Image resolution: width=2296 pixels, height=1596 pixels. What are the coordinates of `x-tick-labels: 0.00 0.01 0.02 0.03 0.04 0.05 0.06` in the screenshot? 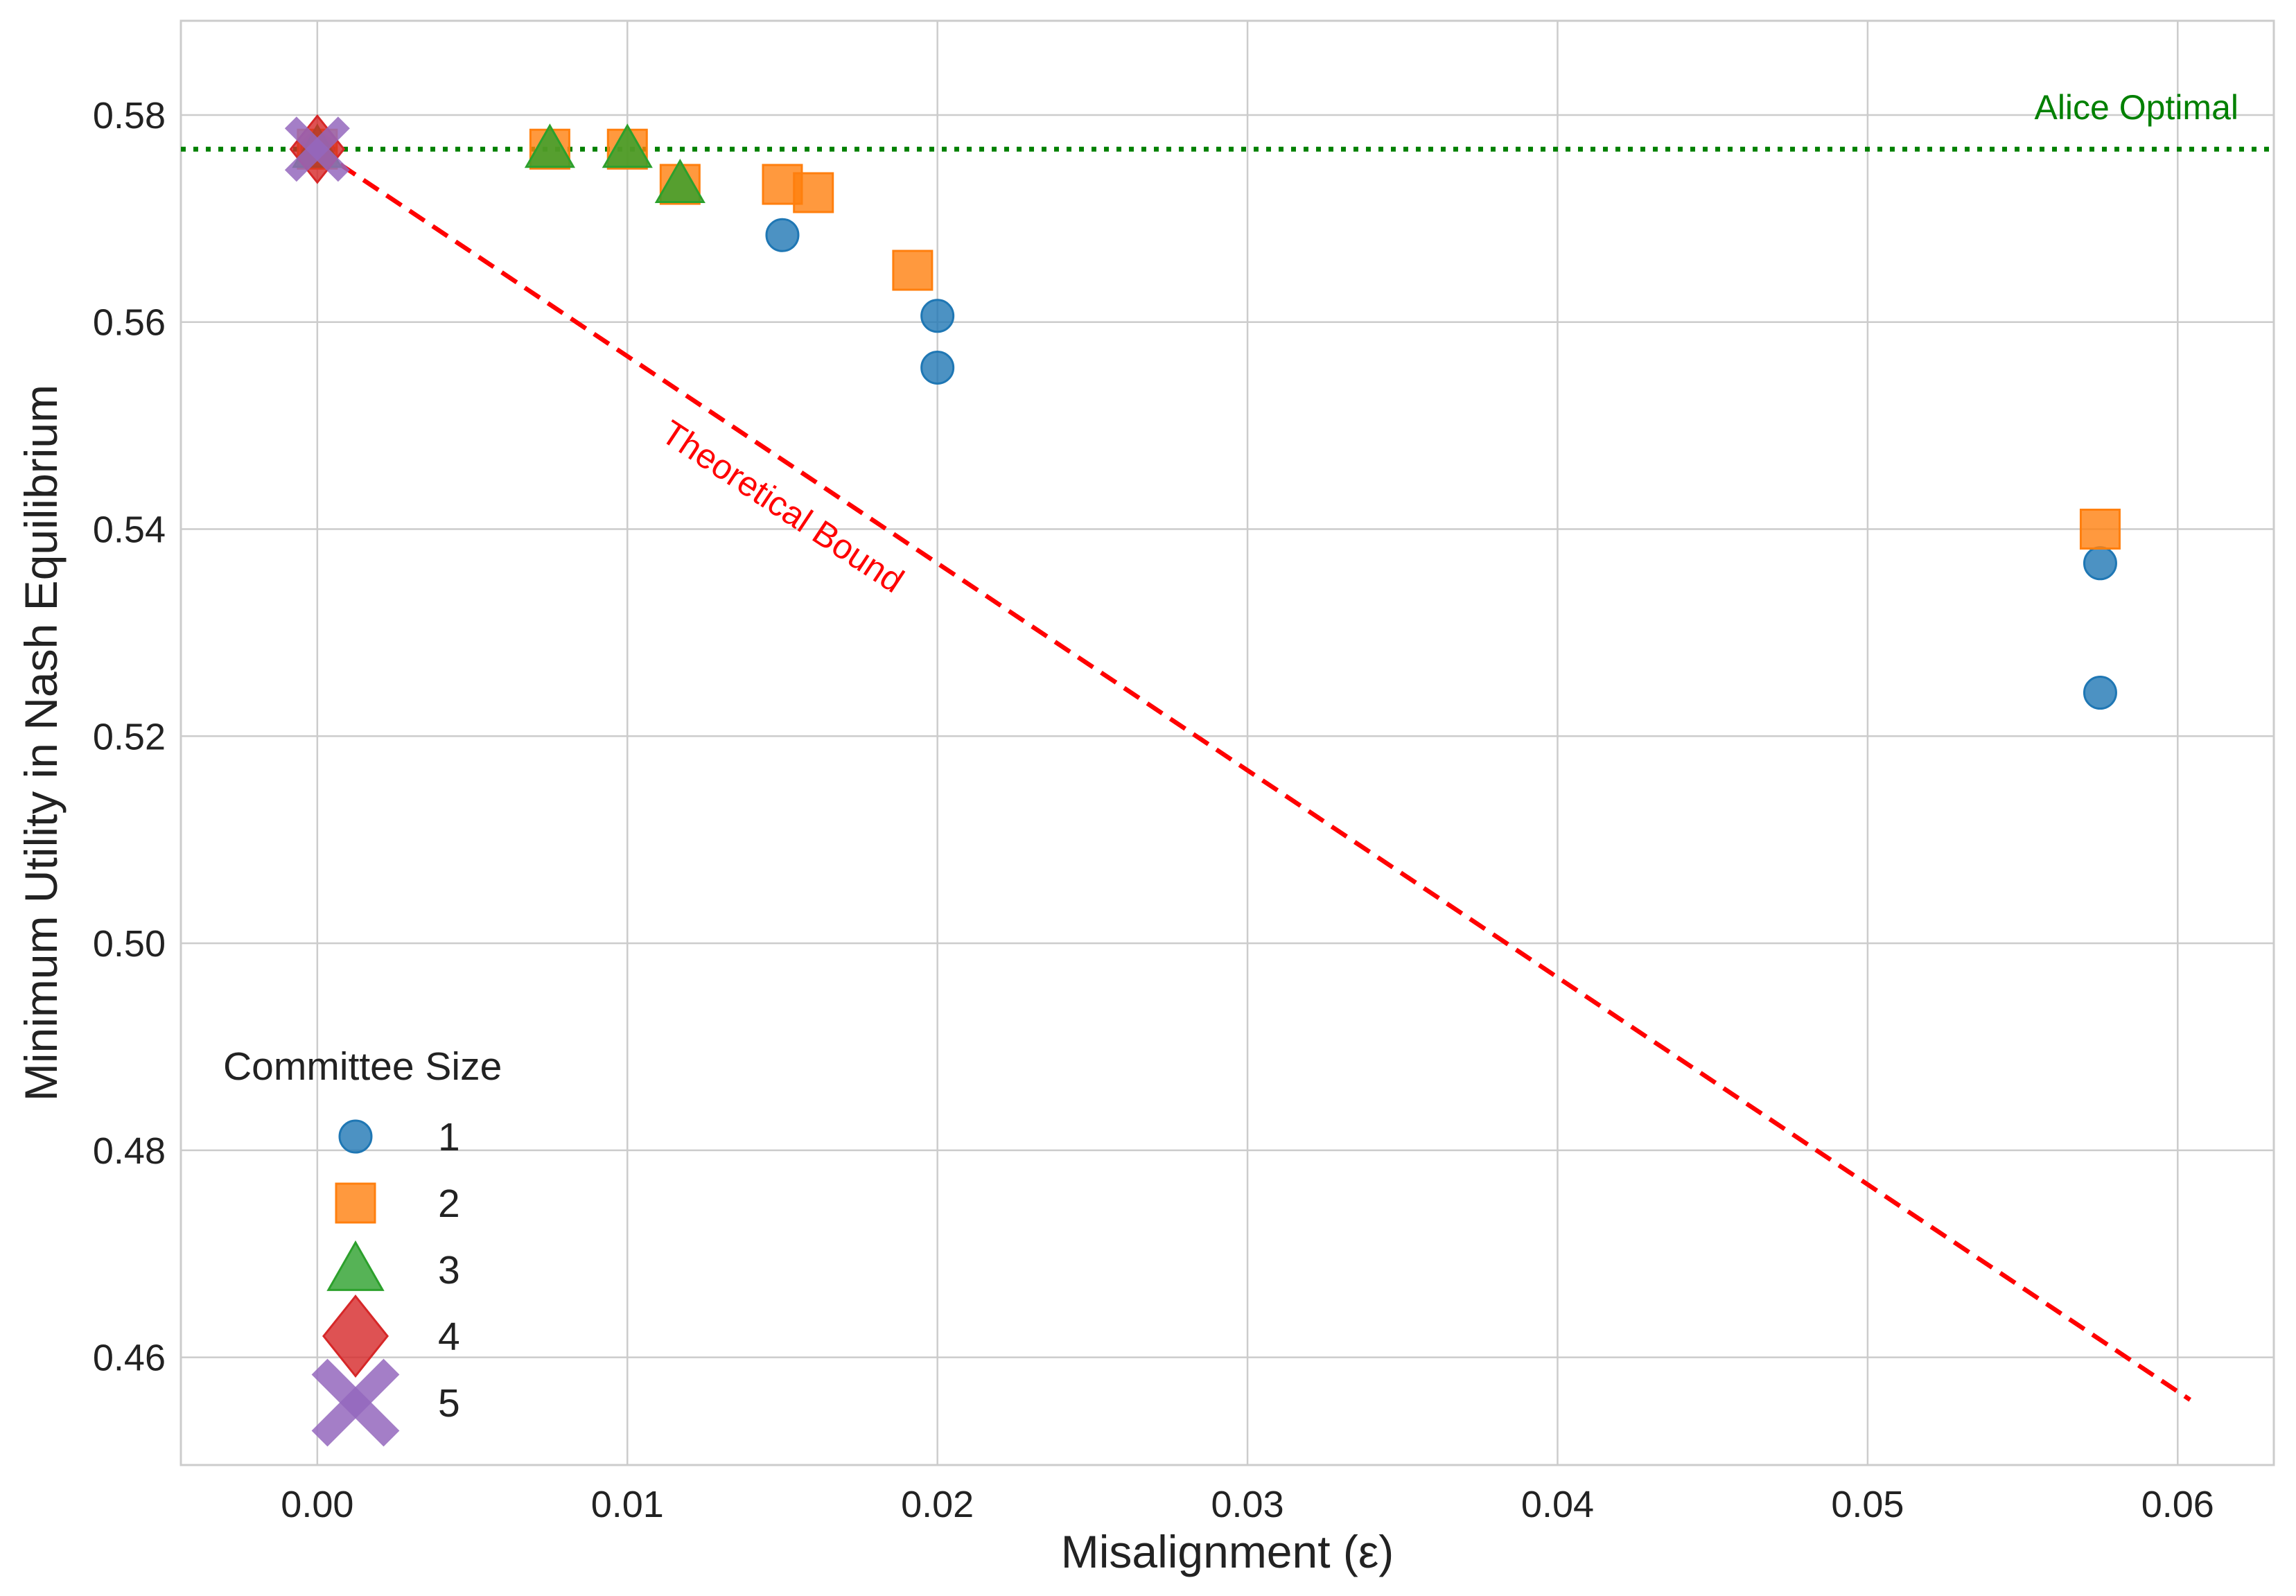 It's located at (1247, 1504).